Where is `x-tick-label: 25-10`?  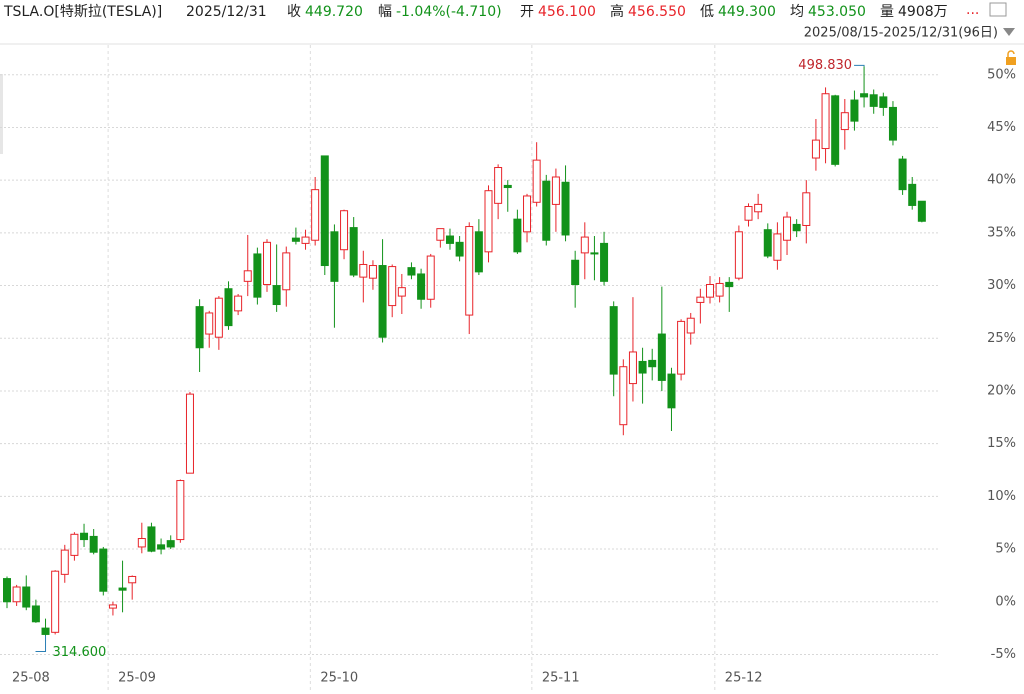 x-tick-label: 25-10 is located at coordinates (339, 678).